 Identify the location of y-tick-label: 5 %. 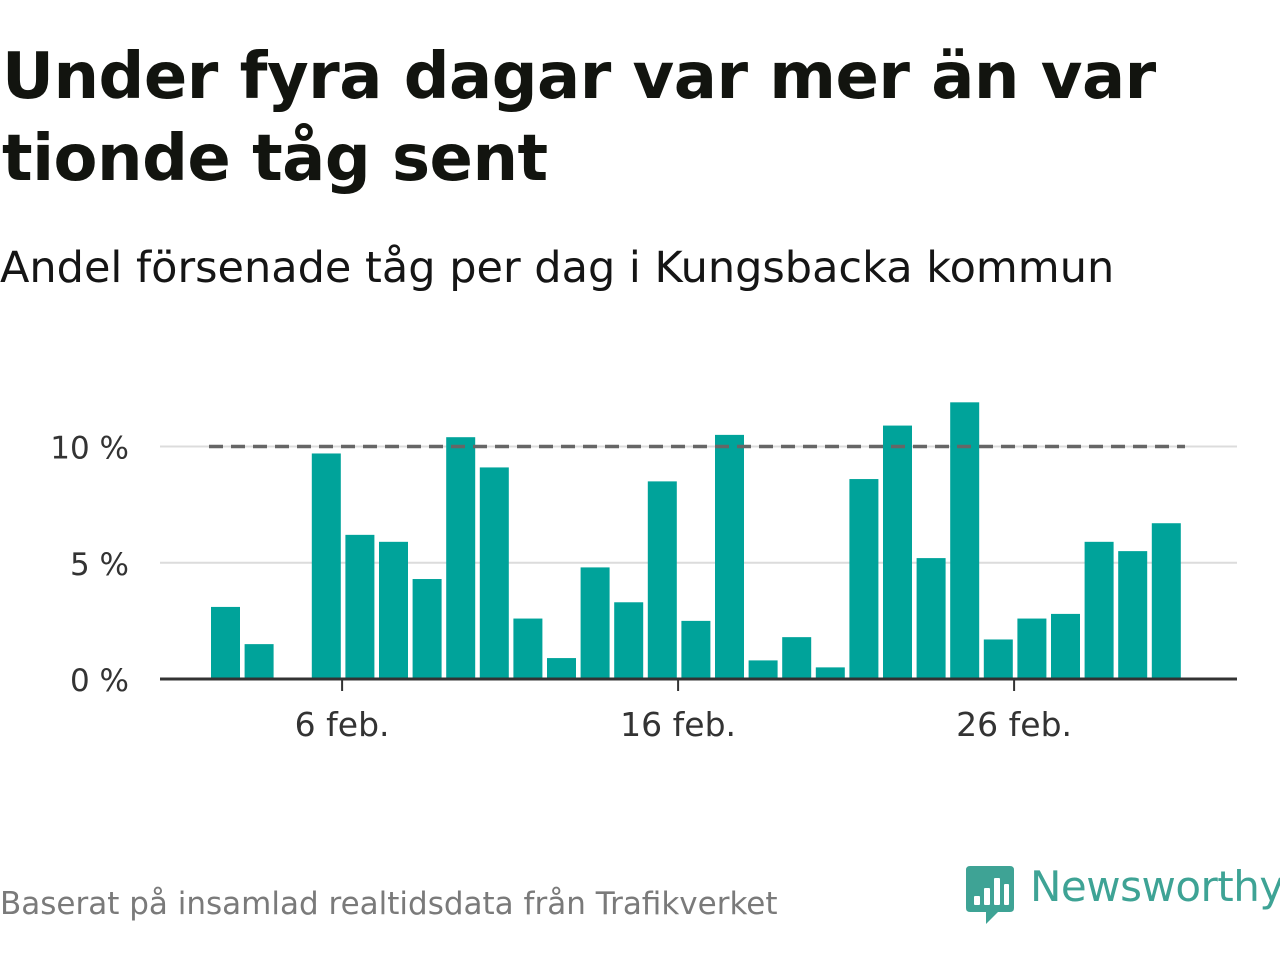
(99, 565).